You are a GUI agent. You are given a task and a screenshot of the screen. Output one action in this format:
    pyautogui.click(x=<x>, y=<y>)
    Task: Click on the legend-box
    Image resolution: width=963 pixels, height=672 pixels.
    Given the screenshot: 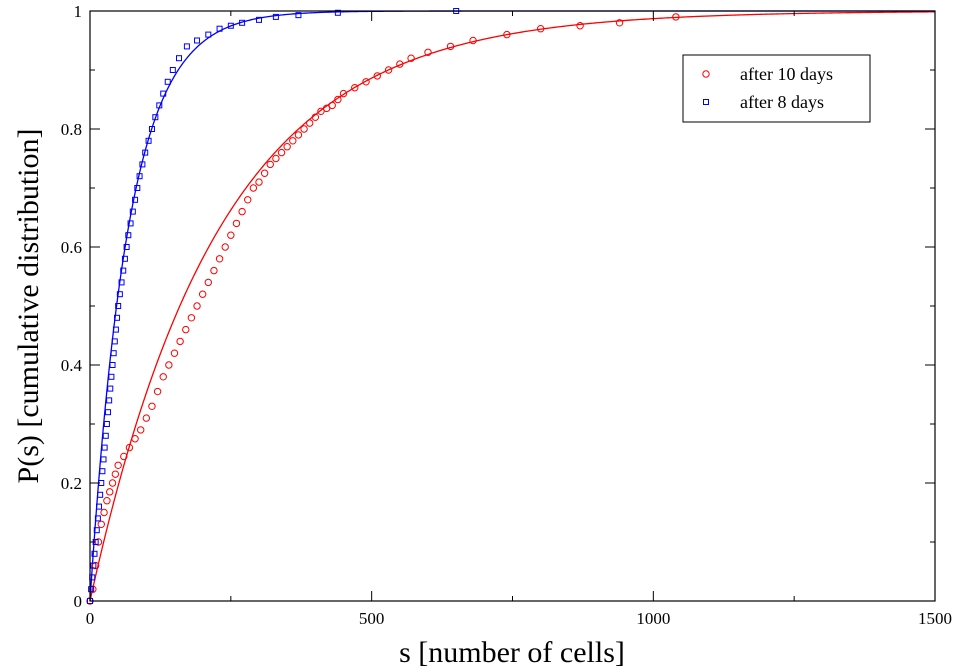 What is the action you would take?
    pyautogui.click(x=776, y=88)
    